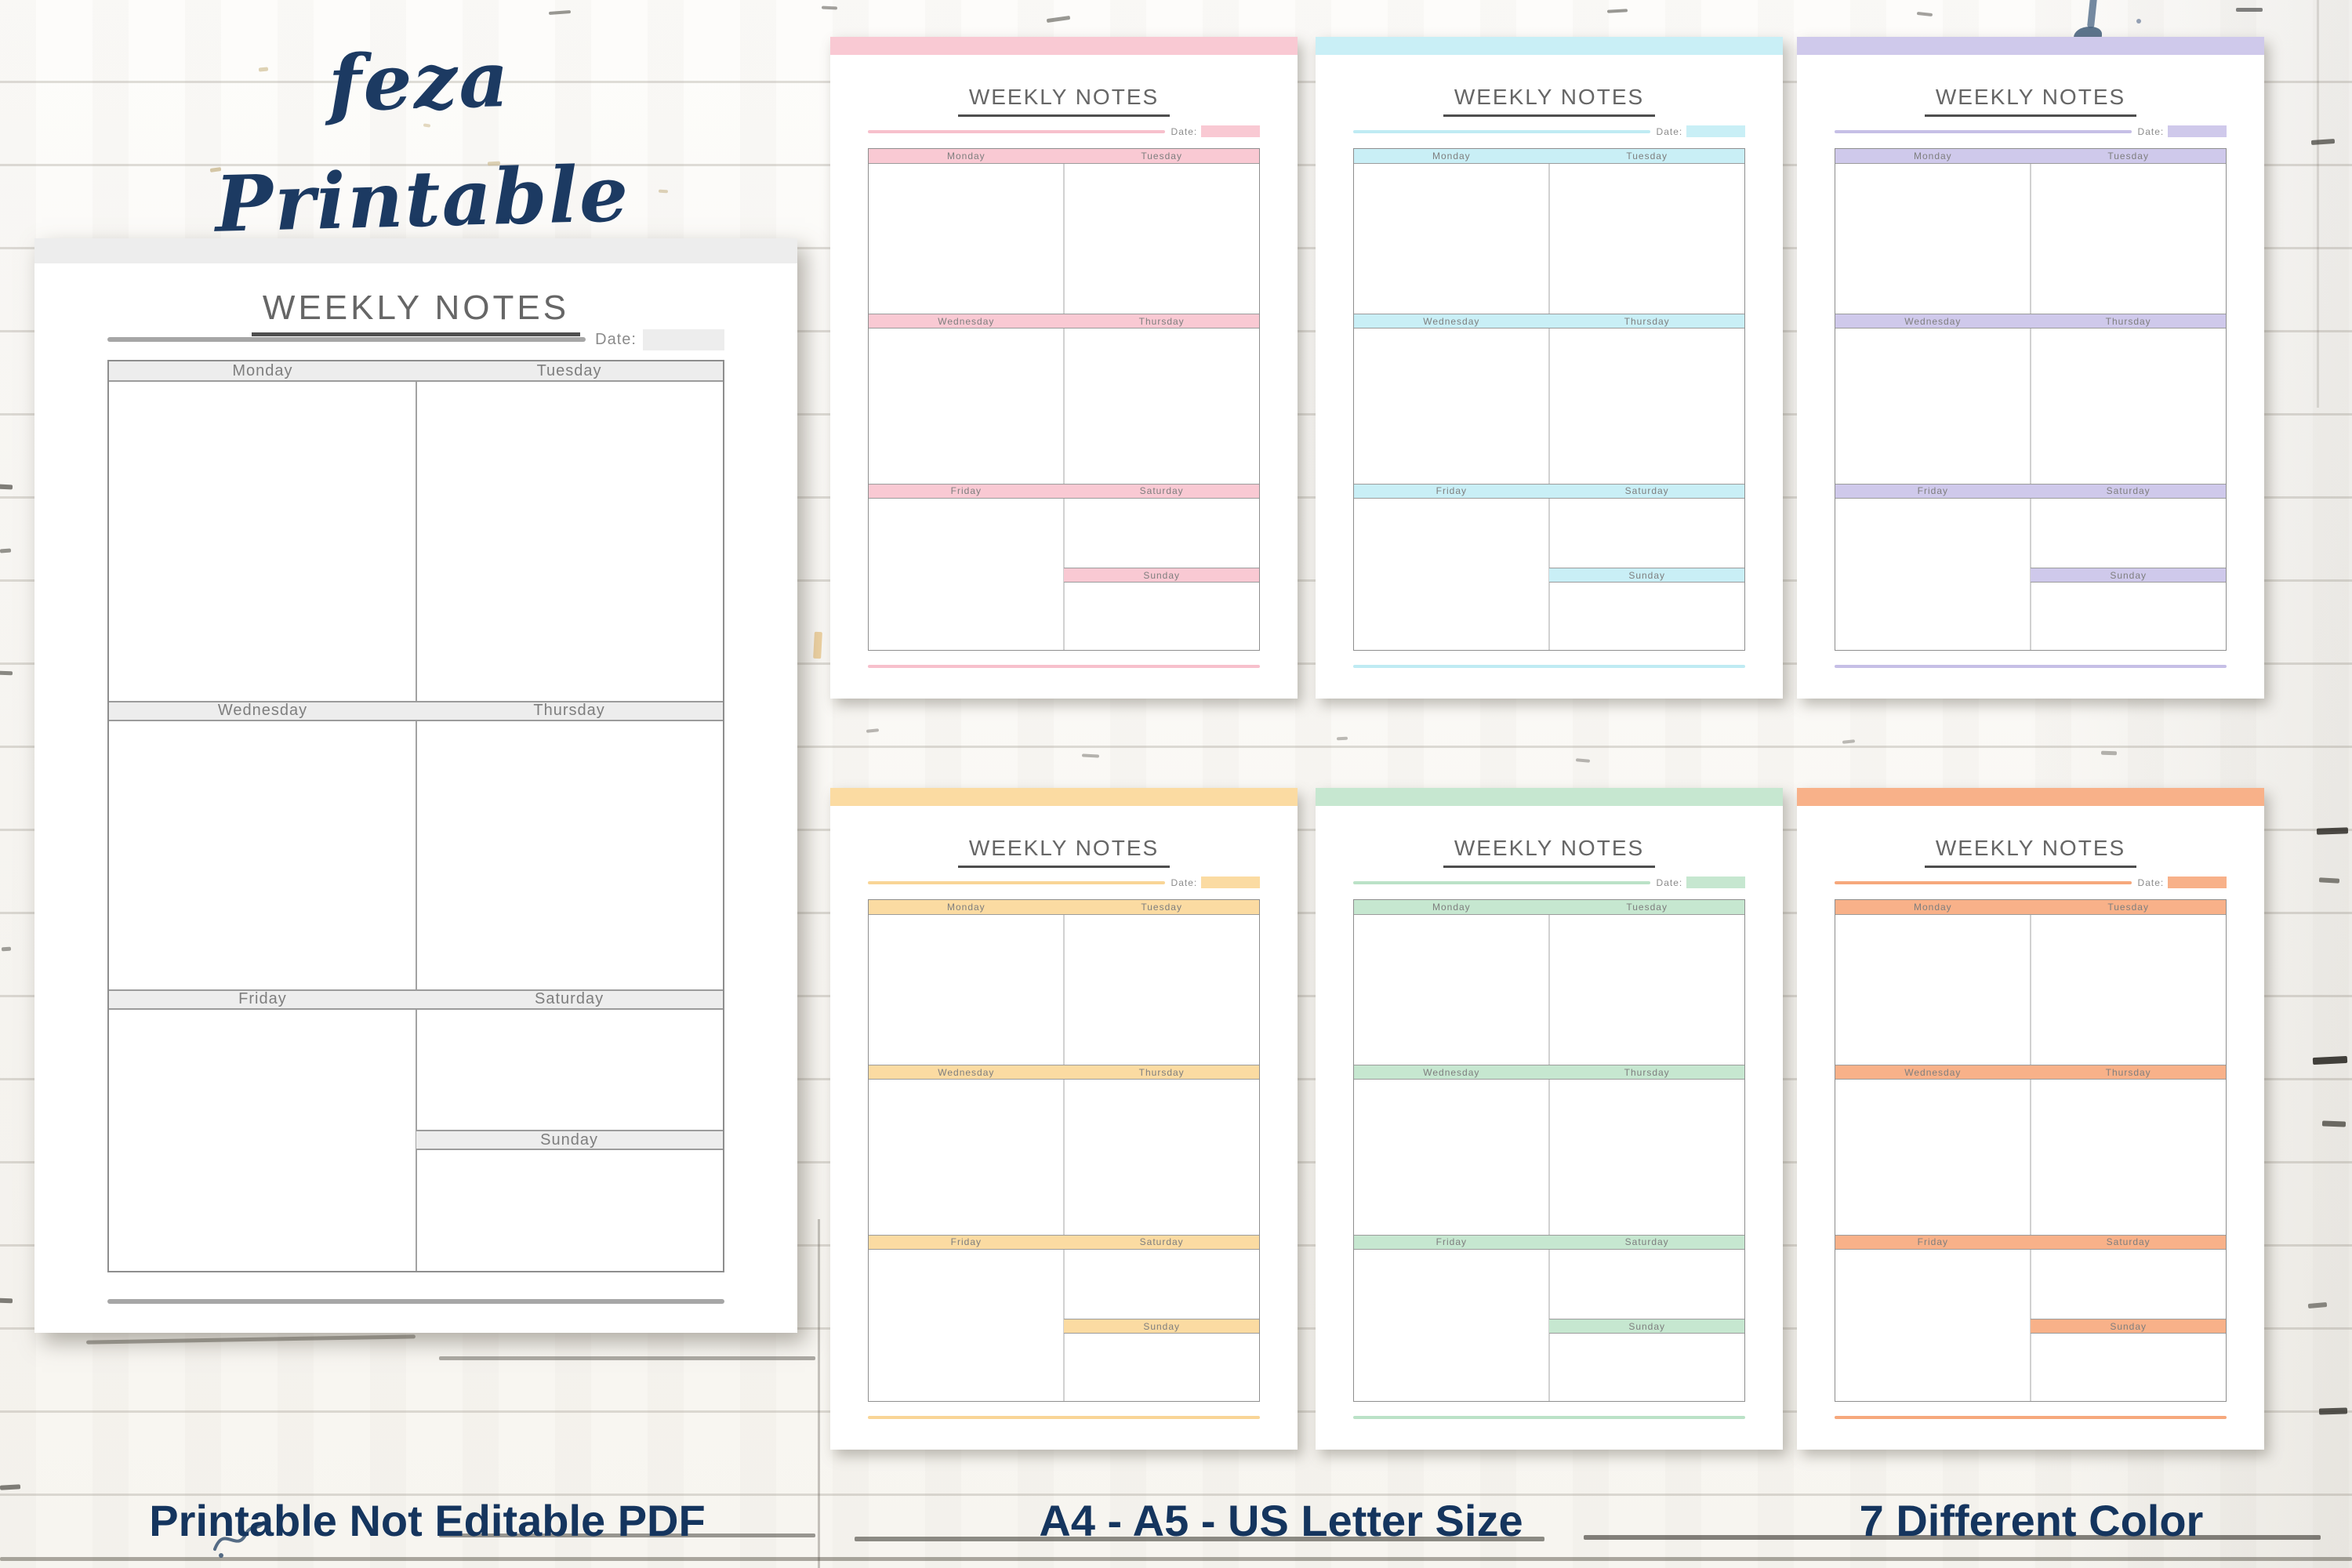 The height and width of the screenshot is (1568, 2352). I want to click on ink-squiggle, so click(239, 1539).